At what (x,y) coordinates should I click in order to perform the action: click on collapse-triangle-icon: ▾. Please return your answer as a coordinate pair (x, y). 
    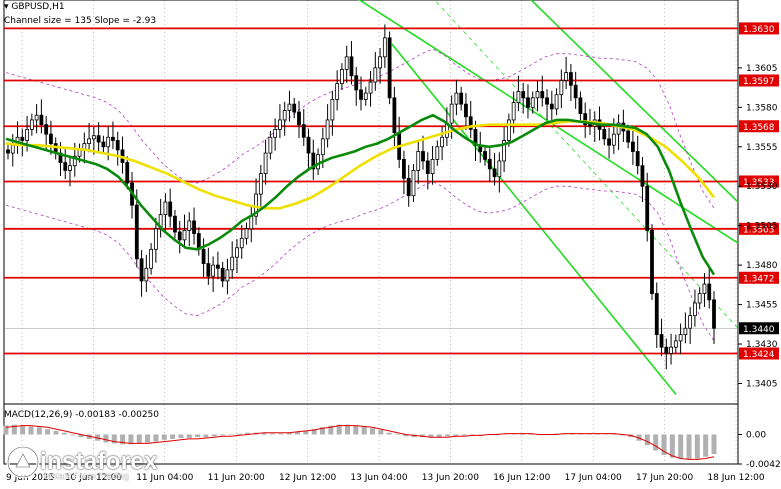
    Looking at the image, I should click on (6, 7).